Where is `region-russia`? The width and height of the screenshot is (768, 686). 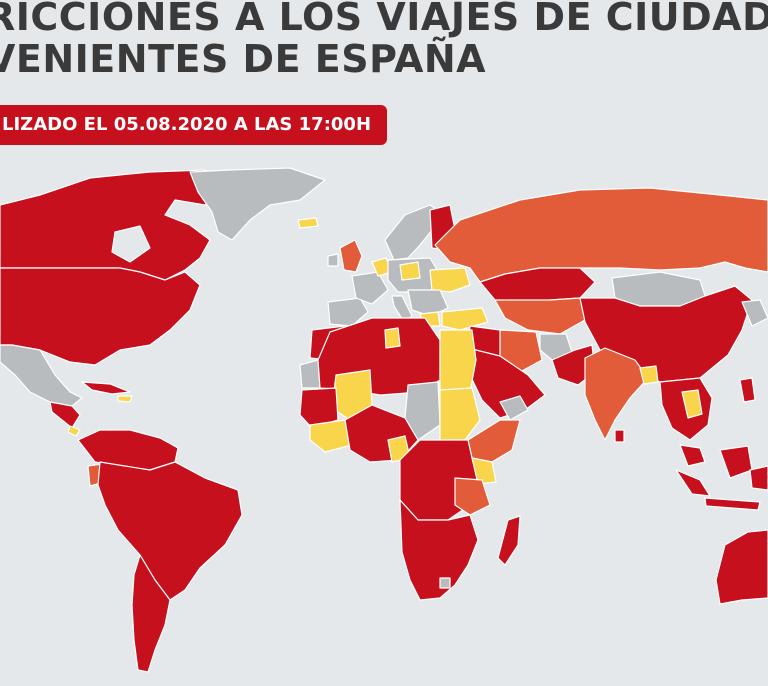 region-russia is located at coordinates (601, 235).